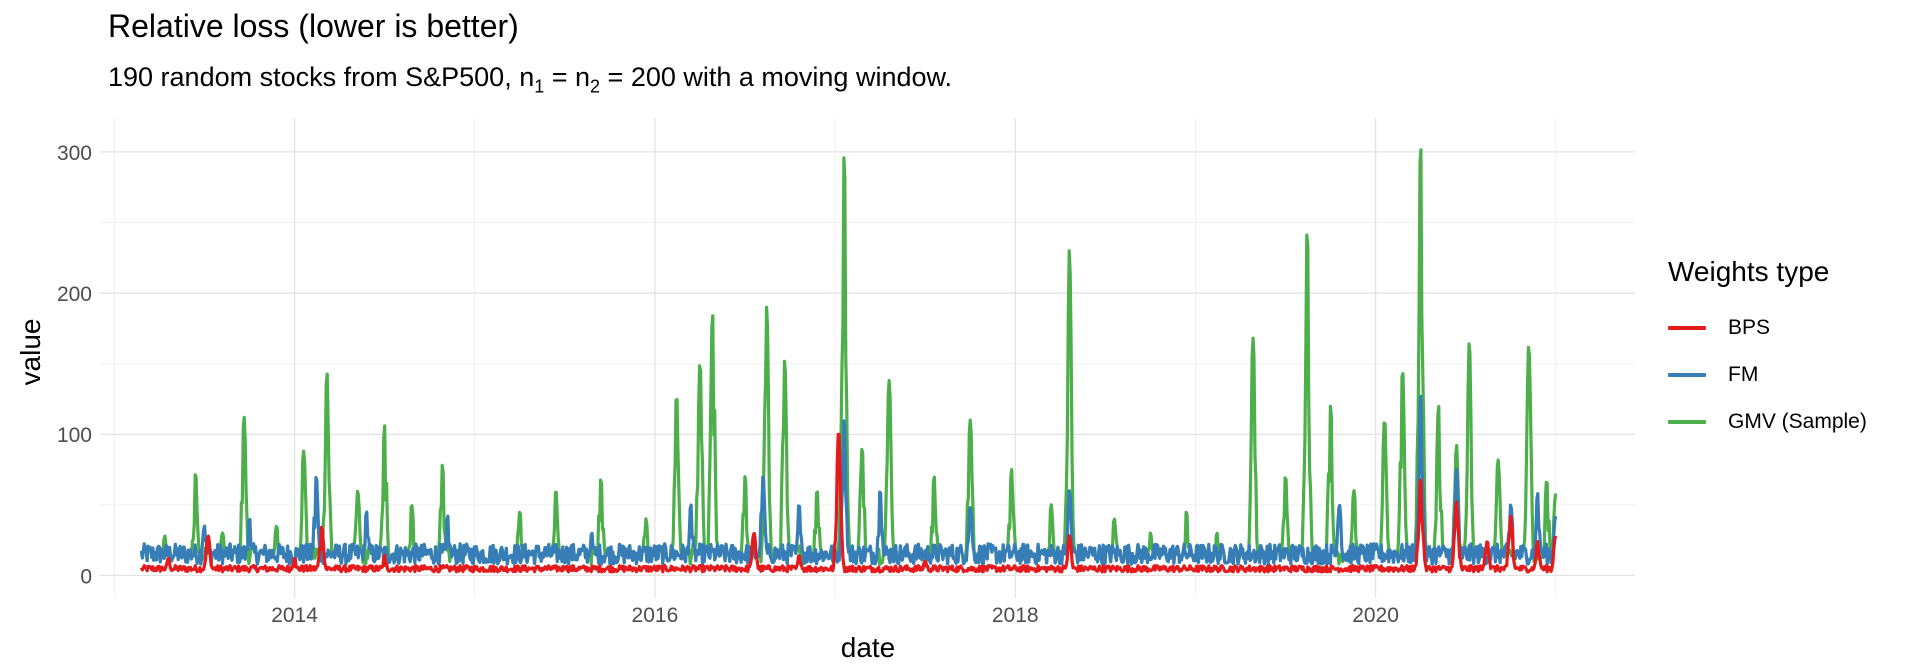 The width and height of the screenshot is (1920, 672). Describe the element at coordinates (1743, 375) in the screenshot. I see `legend-label: FM` at that location.